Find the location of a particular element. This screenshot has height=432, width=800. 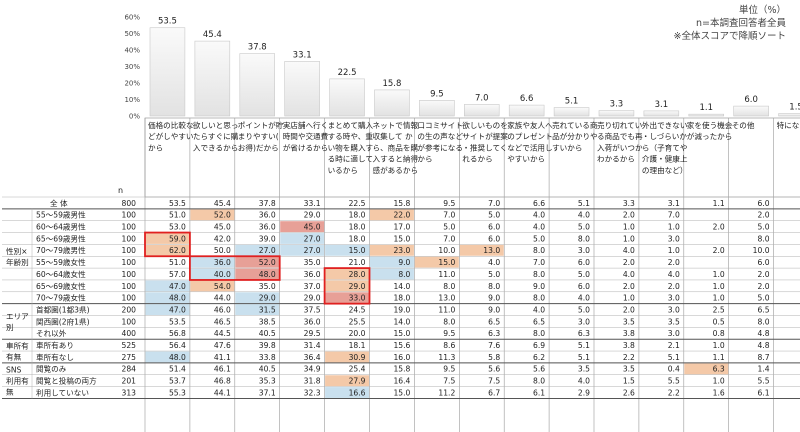

row-label: 65～69歳女性 is located at coordinates (61, 286).